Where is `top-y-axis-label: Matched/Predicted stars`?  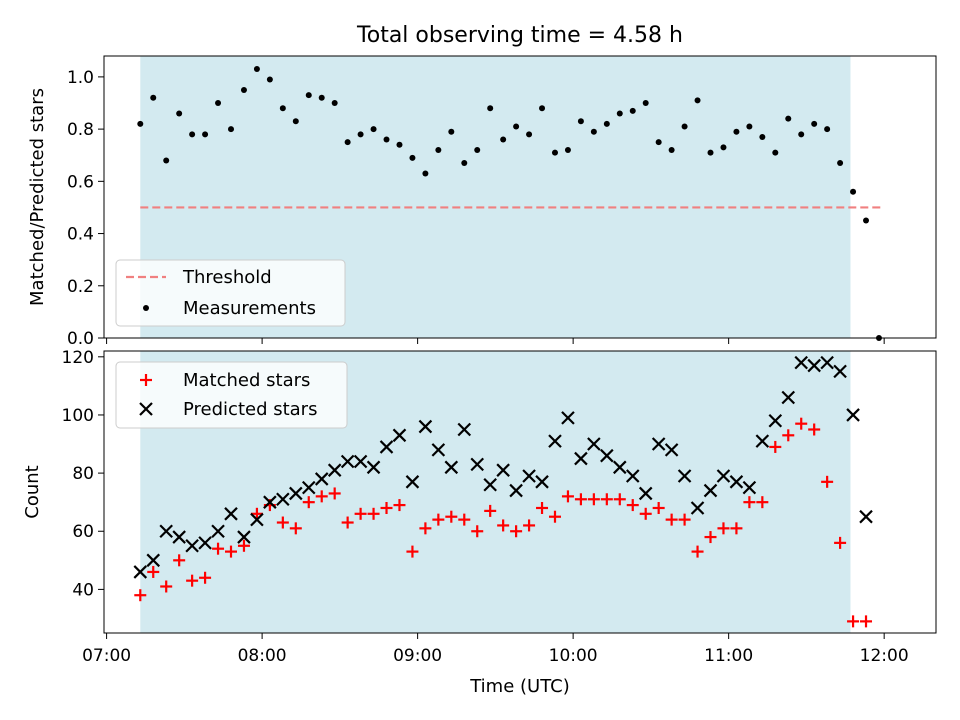 top-y-axis-label: Matched/Predicted stars is located at coordinates (37, 197).